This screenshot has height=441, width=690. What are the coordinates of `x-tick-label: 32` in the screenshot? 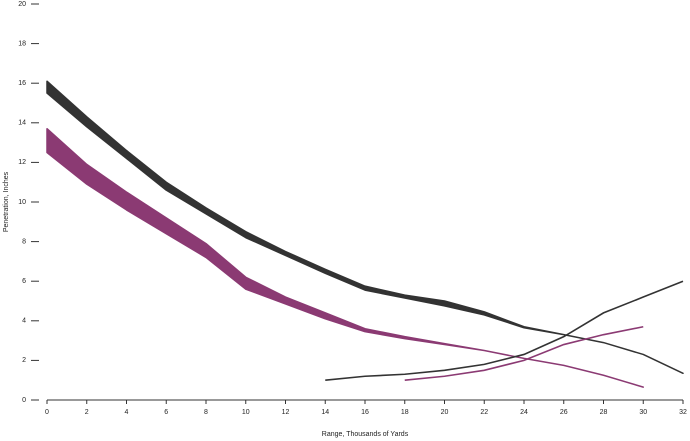 It's located at (683, 412).